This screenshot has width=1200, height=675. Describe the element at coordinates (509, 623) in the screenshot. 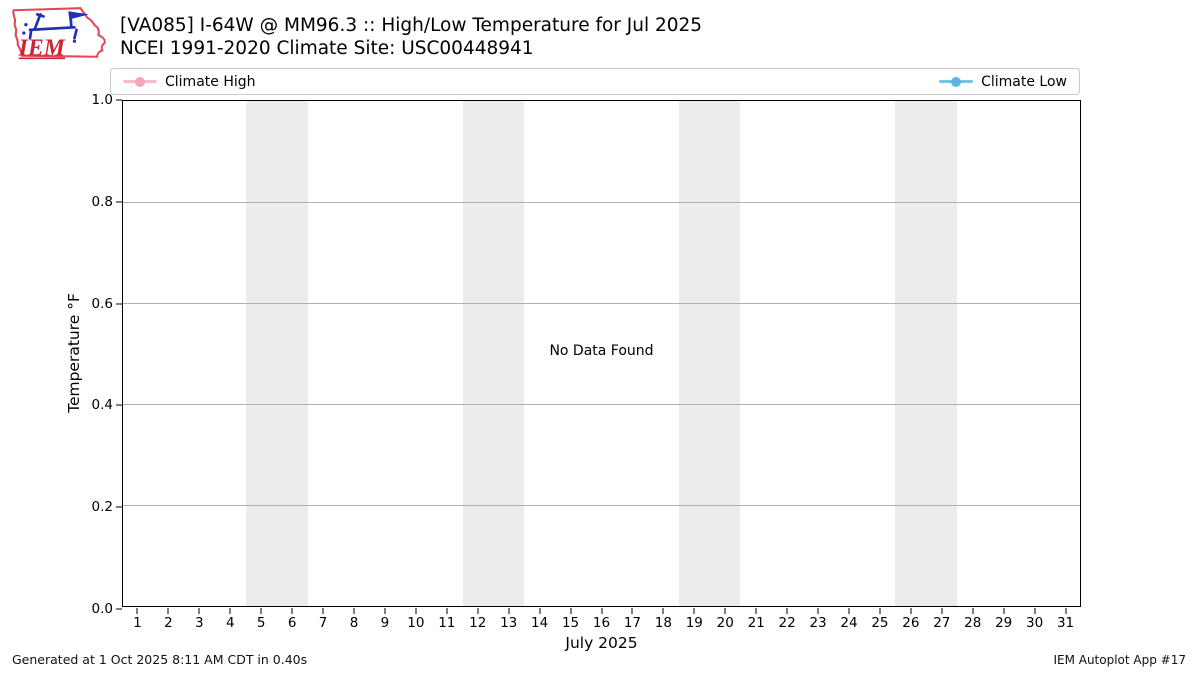

I see `x-tick-label: 13` at that location.